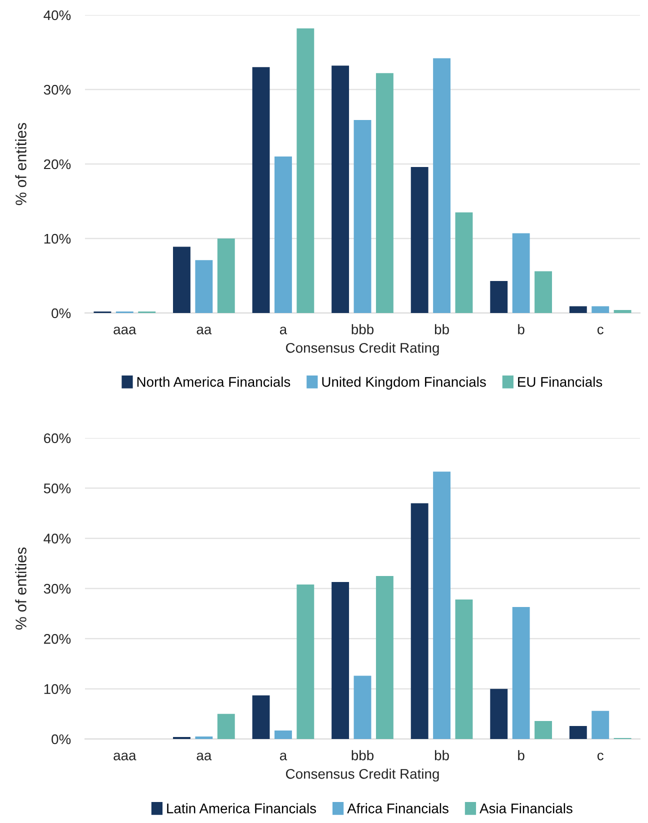 This screenshot has width=648, height=823. Describe the element at coordinates (526, 808) in the screenshot. I see `legend-label: Asia Financials` at that location.